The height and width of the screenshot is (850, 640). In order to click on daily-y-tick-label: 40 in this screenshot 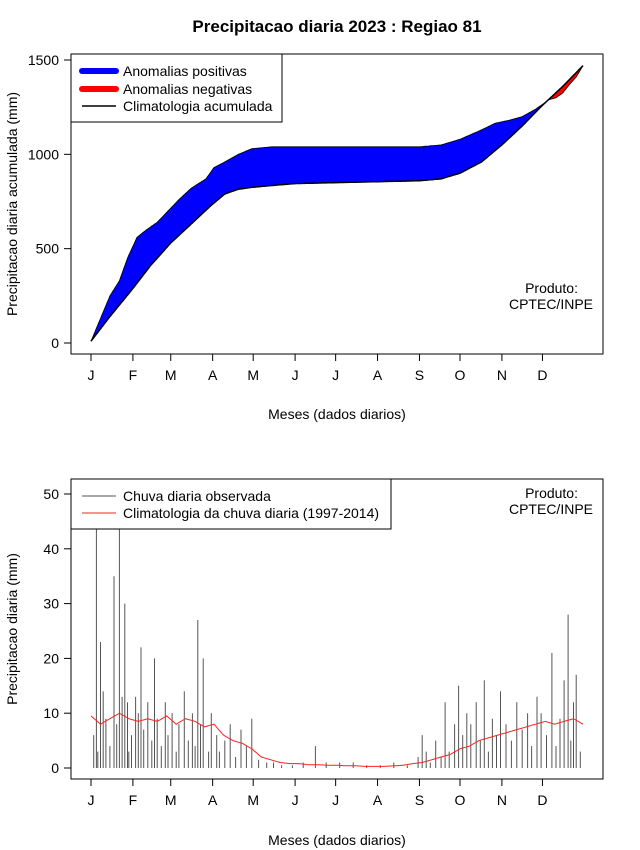, I will do `click(51, 549)`.